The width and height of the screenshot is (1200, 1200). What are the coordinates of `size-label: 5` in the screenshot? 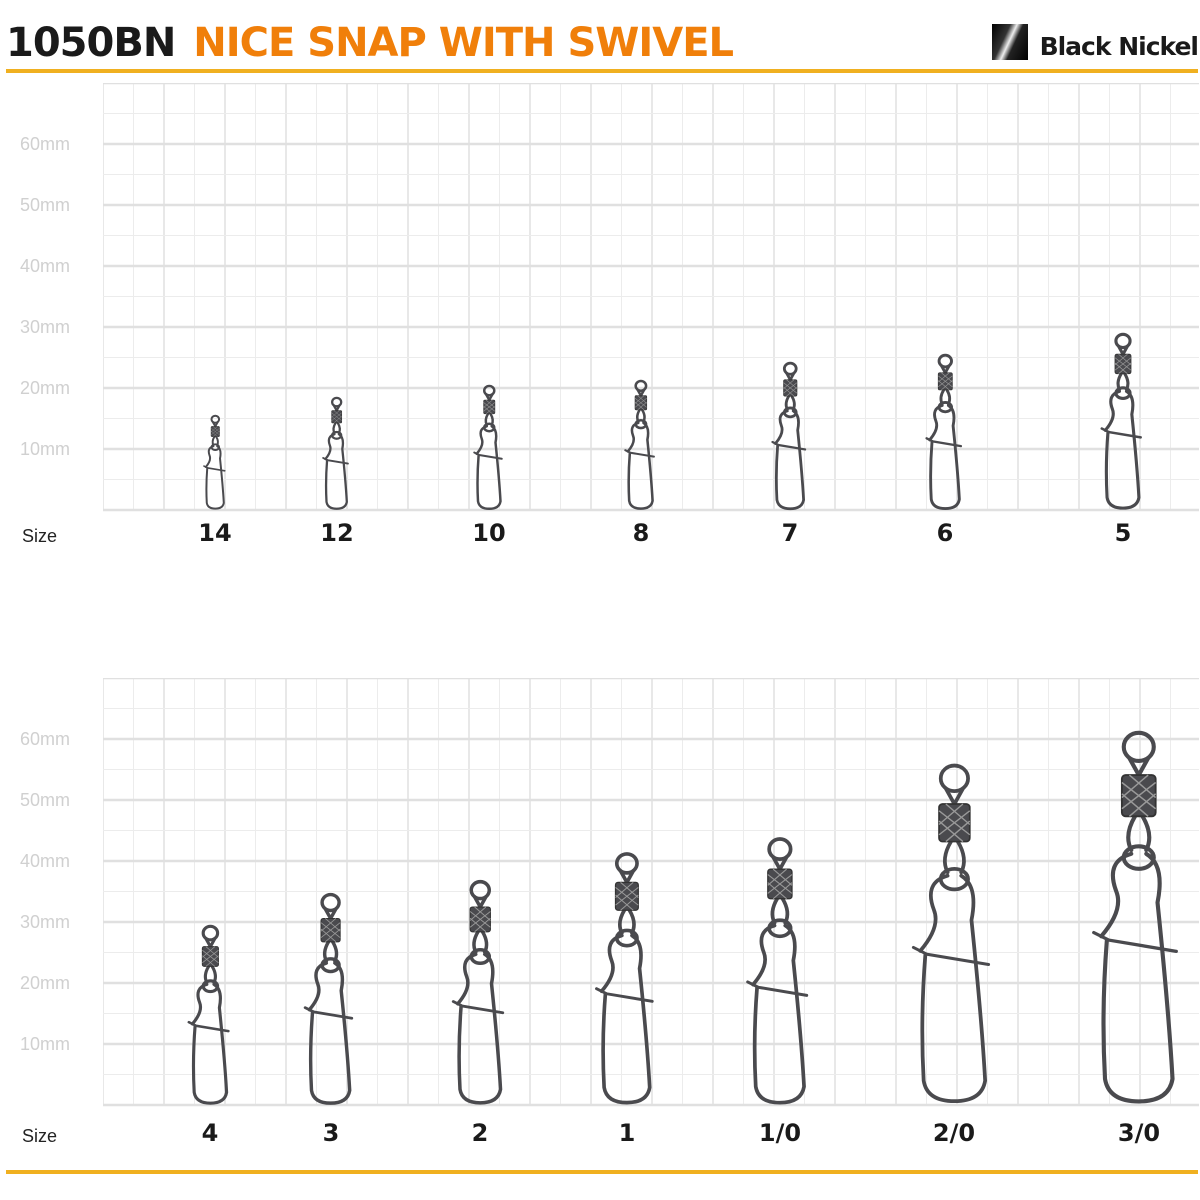 It's located at (1123, 533).